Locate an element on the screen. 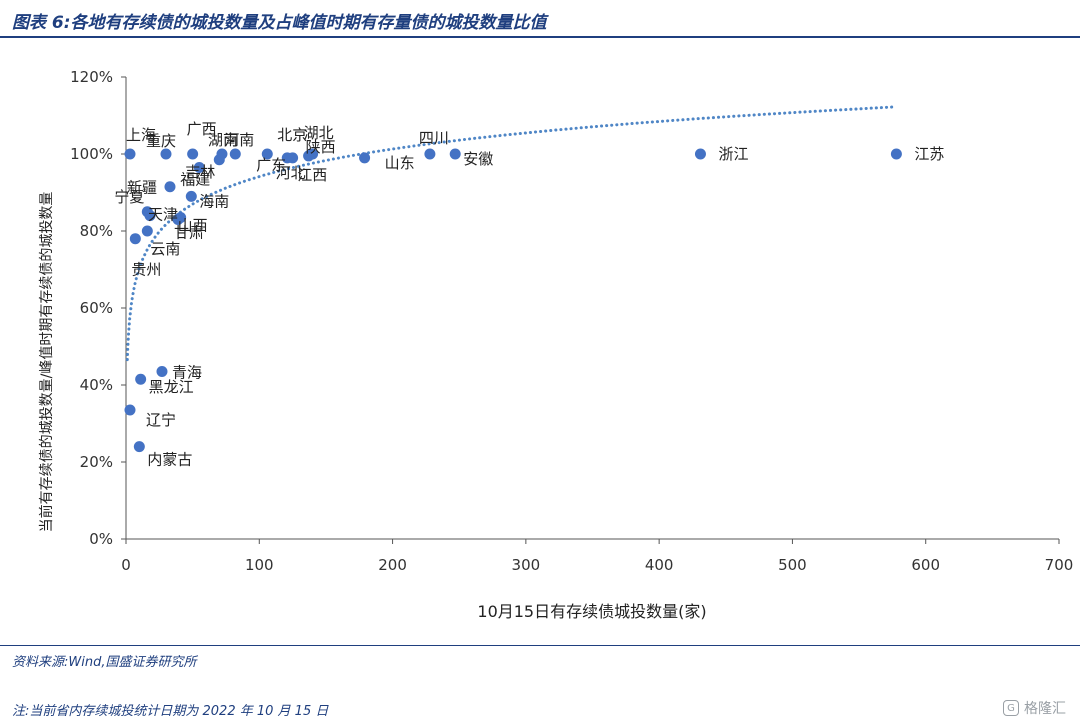 The width and height of the screenshot is (1080, 725). point-label: 广西 is located at coordinates (202, 129).